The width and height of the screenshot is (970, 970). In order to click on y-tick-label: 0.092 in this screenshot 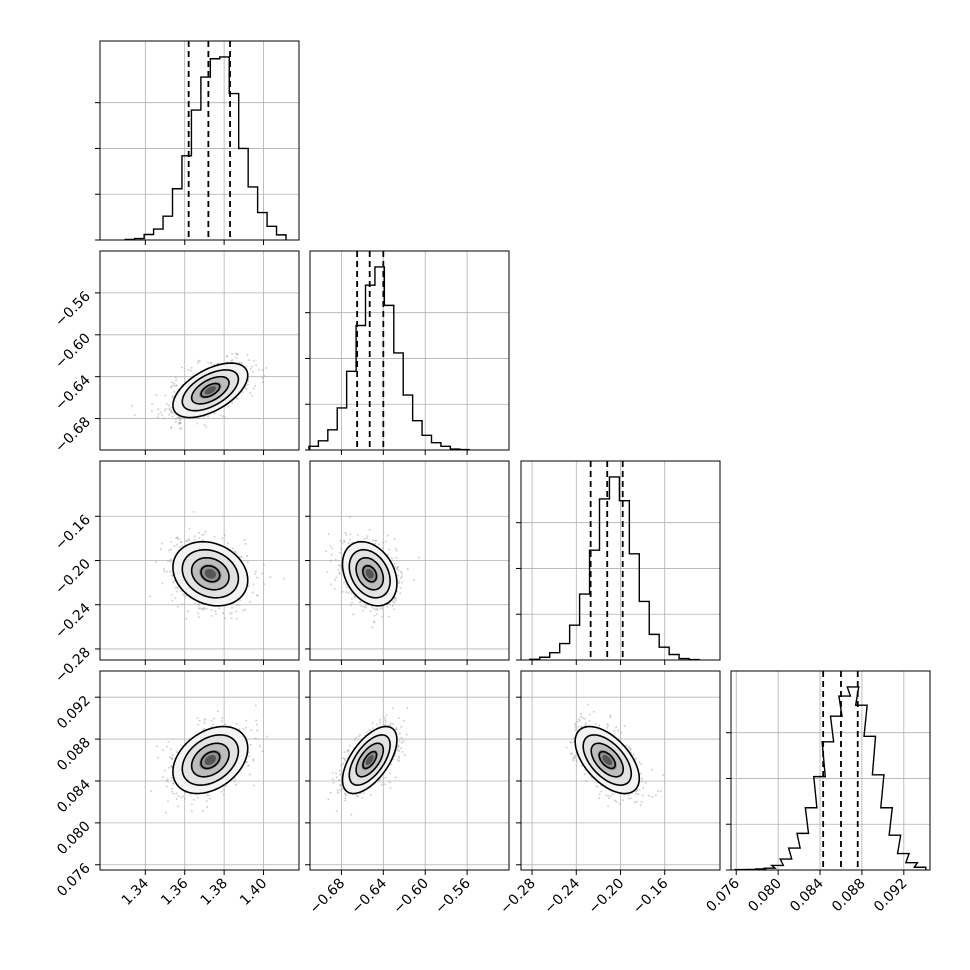, I will do `click(74, 713)`.